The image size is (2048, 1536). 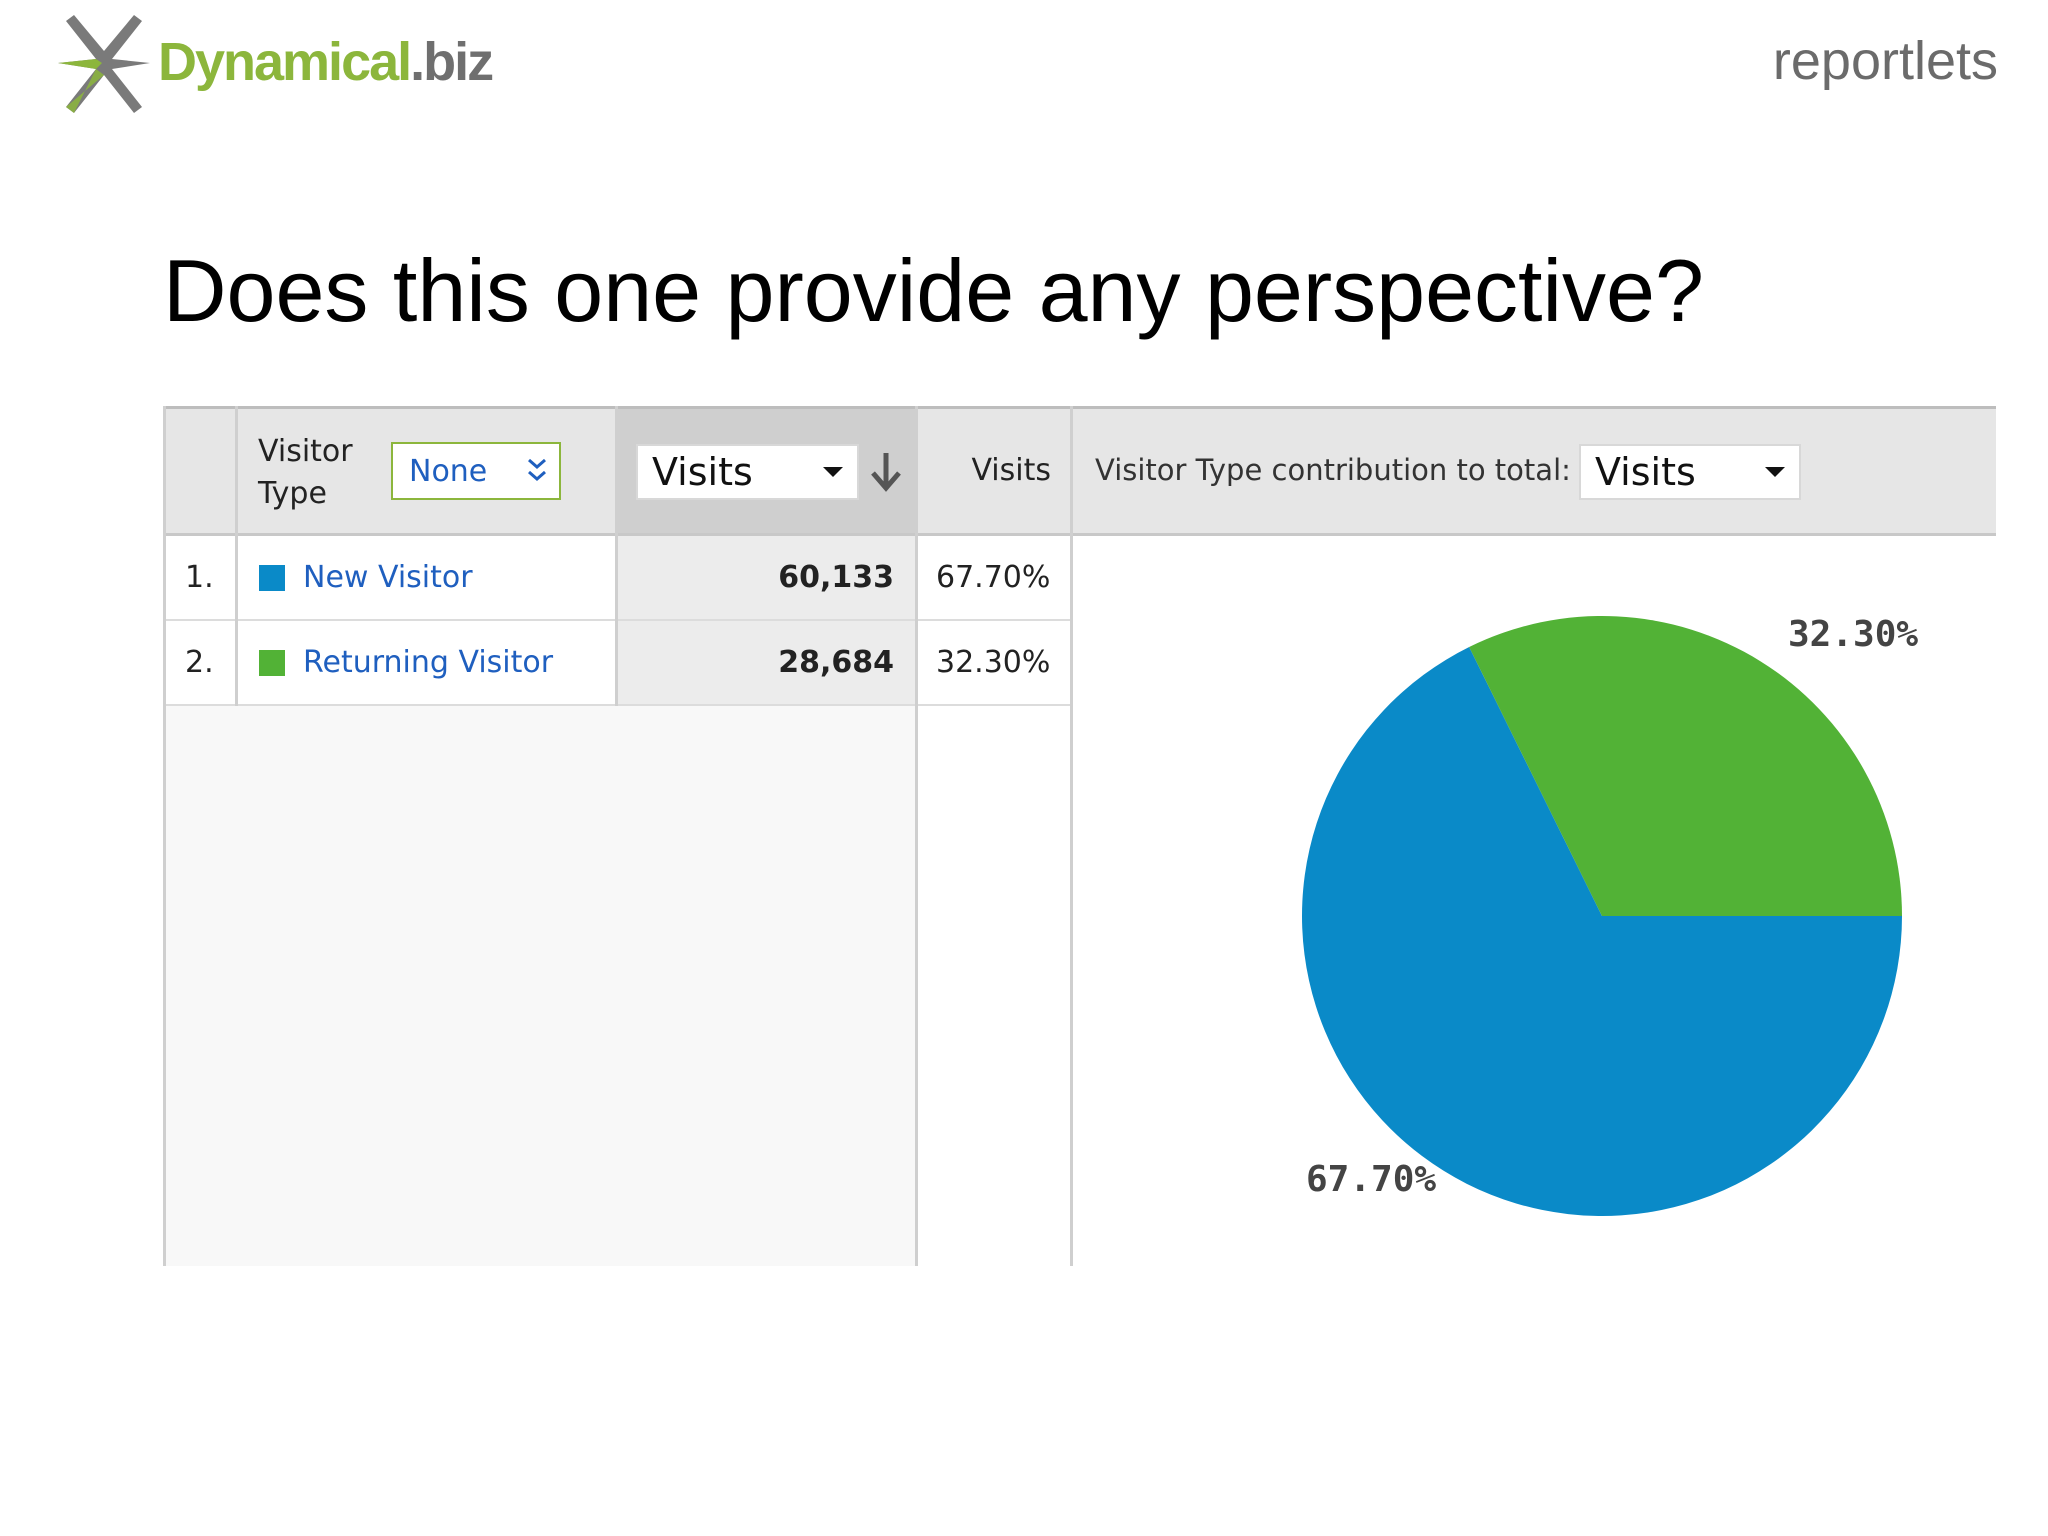 What do you see at coordinates (1333, 470) in the screenshot?
I see `contribution-label: Visitor Type contribution to total:` at bounding box center [1333, 470].